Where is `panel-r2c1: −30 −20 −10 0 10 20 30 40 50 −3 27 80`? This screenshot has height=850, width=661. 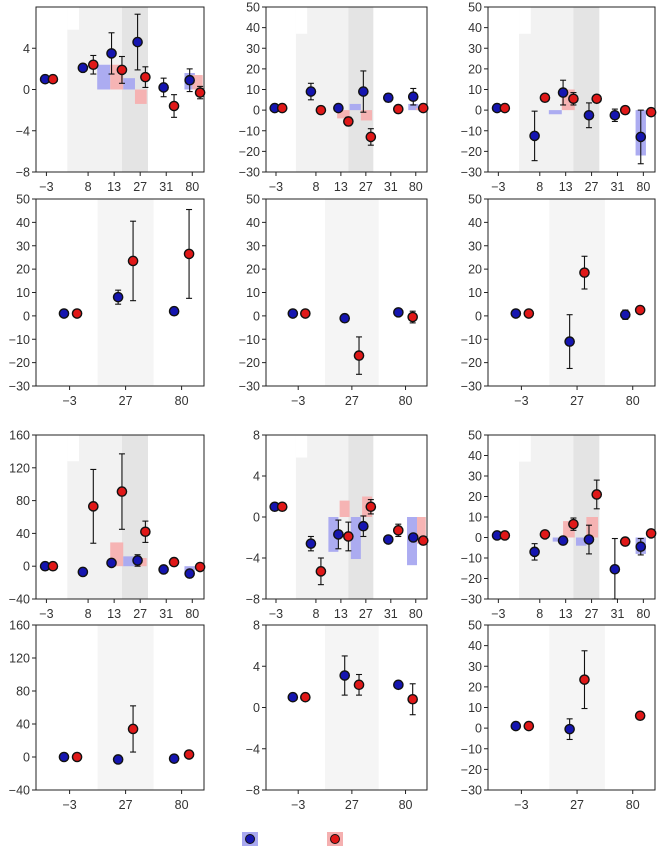
panel-r2c1: −30 −20 −10 0 10 20 30 40 50 −3 27 80 is located at coordinates (107, 300).